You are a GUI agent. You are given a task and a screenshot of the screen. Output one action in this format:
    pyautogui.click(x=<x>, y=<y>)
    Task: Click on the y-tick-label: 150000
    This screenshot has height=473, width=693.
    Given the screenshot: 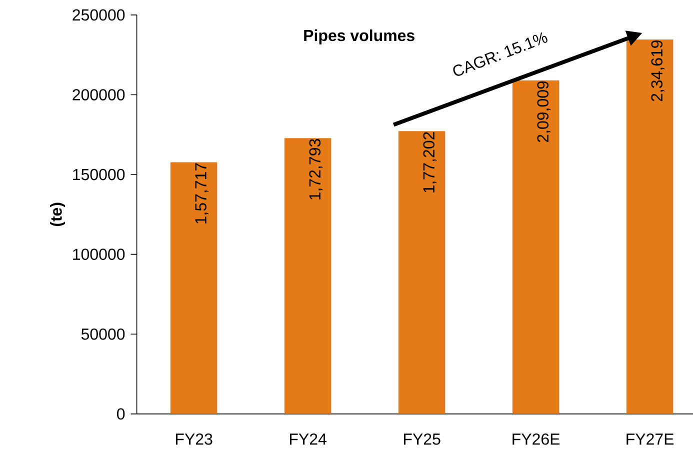 What is the action you would take?
    pyautogui.click(x=99, y=174)
    